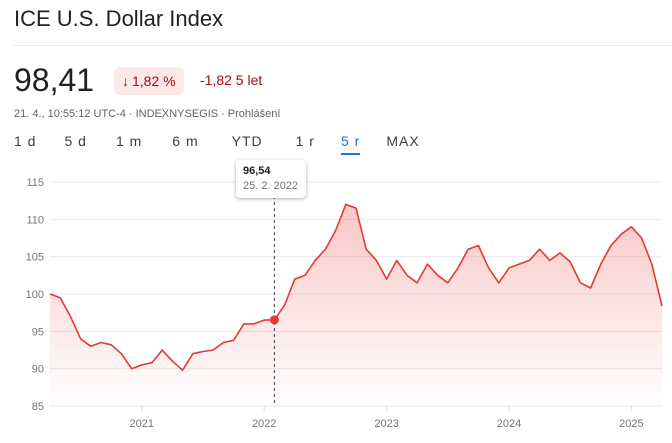 This screenshot has height=443, width=672. I want to click on x-tick-label: 2023, so click(386, 424).